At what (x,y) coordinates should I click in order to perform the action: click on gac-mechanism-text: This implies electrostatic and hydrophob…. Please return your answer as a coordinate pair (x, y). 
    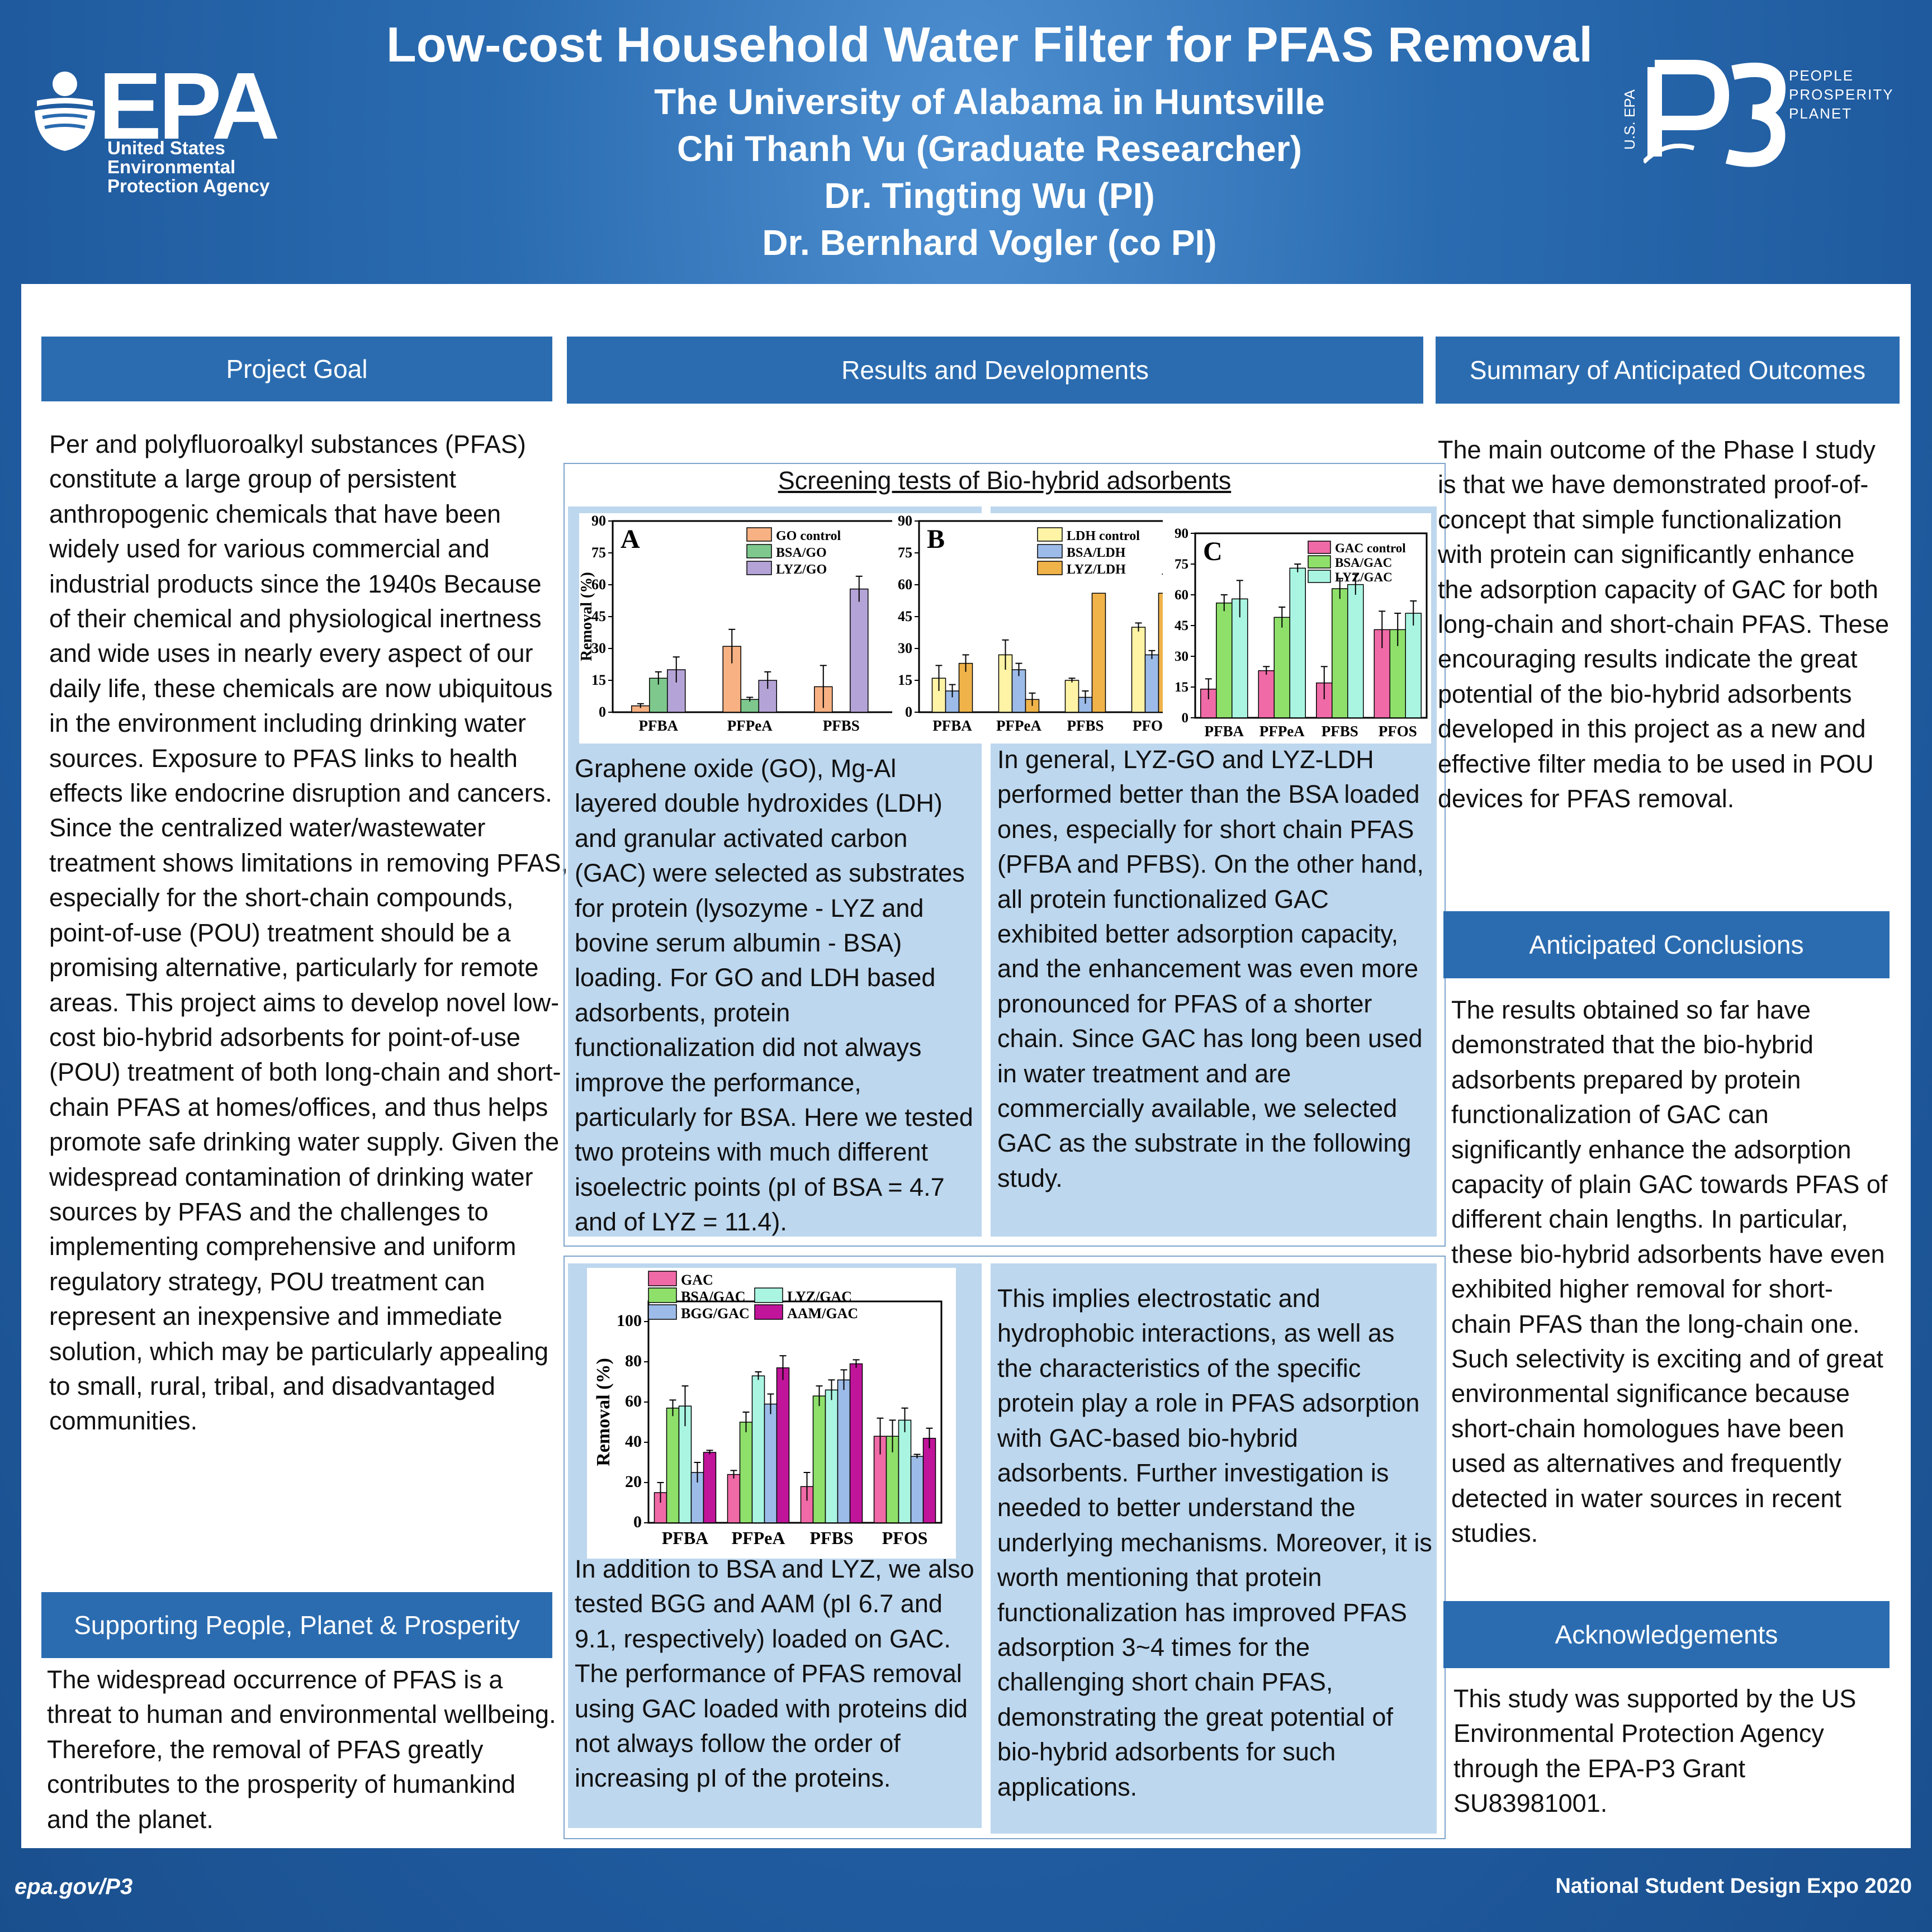
    Looking at the image, I should click on (1215, 1542).